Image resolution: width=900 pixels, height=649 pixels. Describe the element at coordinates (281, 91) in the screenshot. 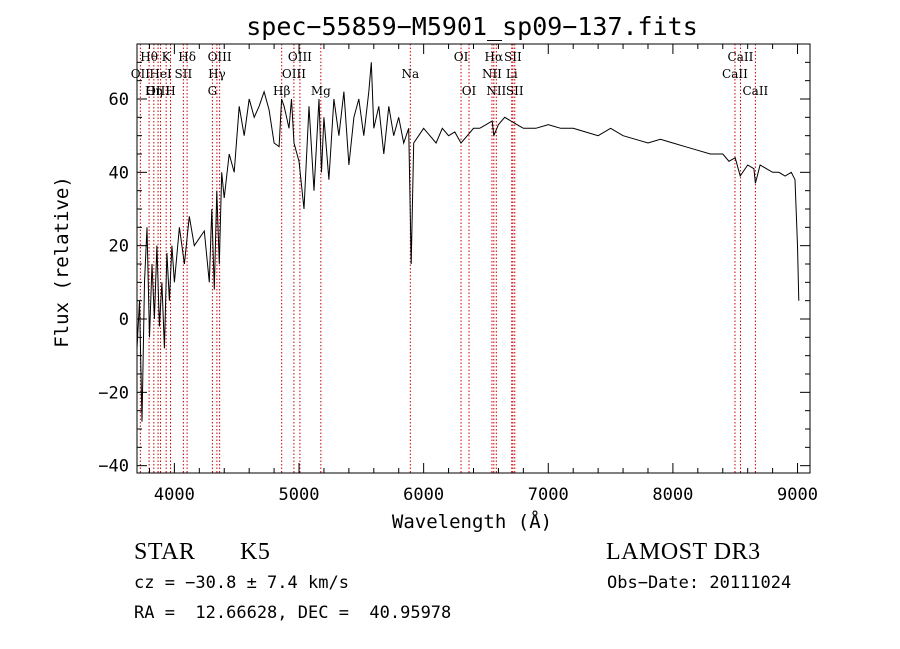

I see `line-marker-label-12: Hβ` at that location.